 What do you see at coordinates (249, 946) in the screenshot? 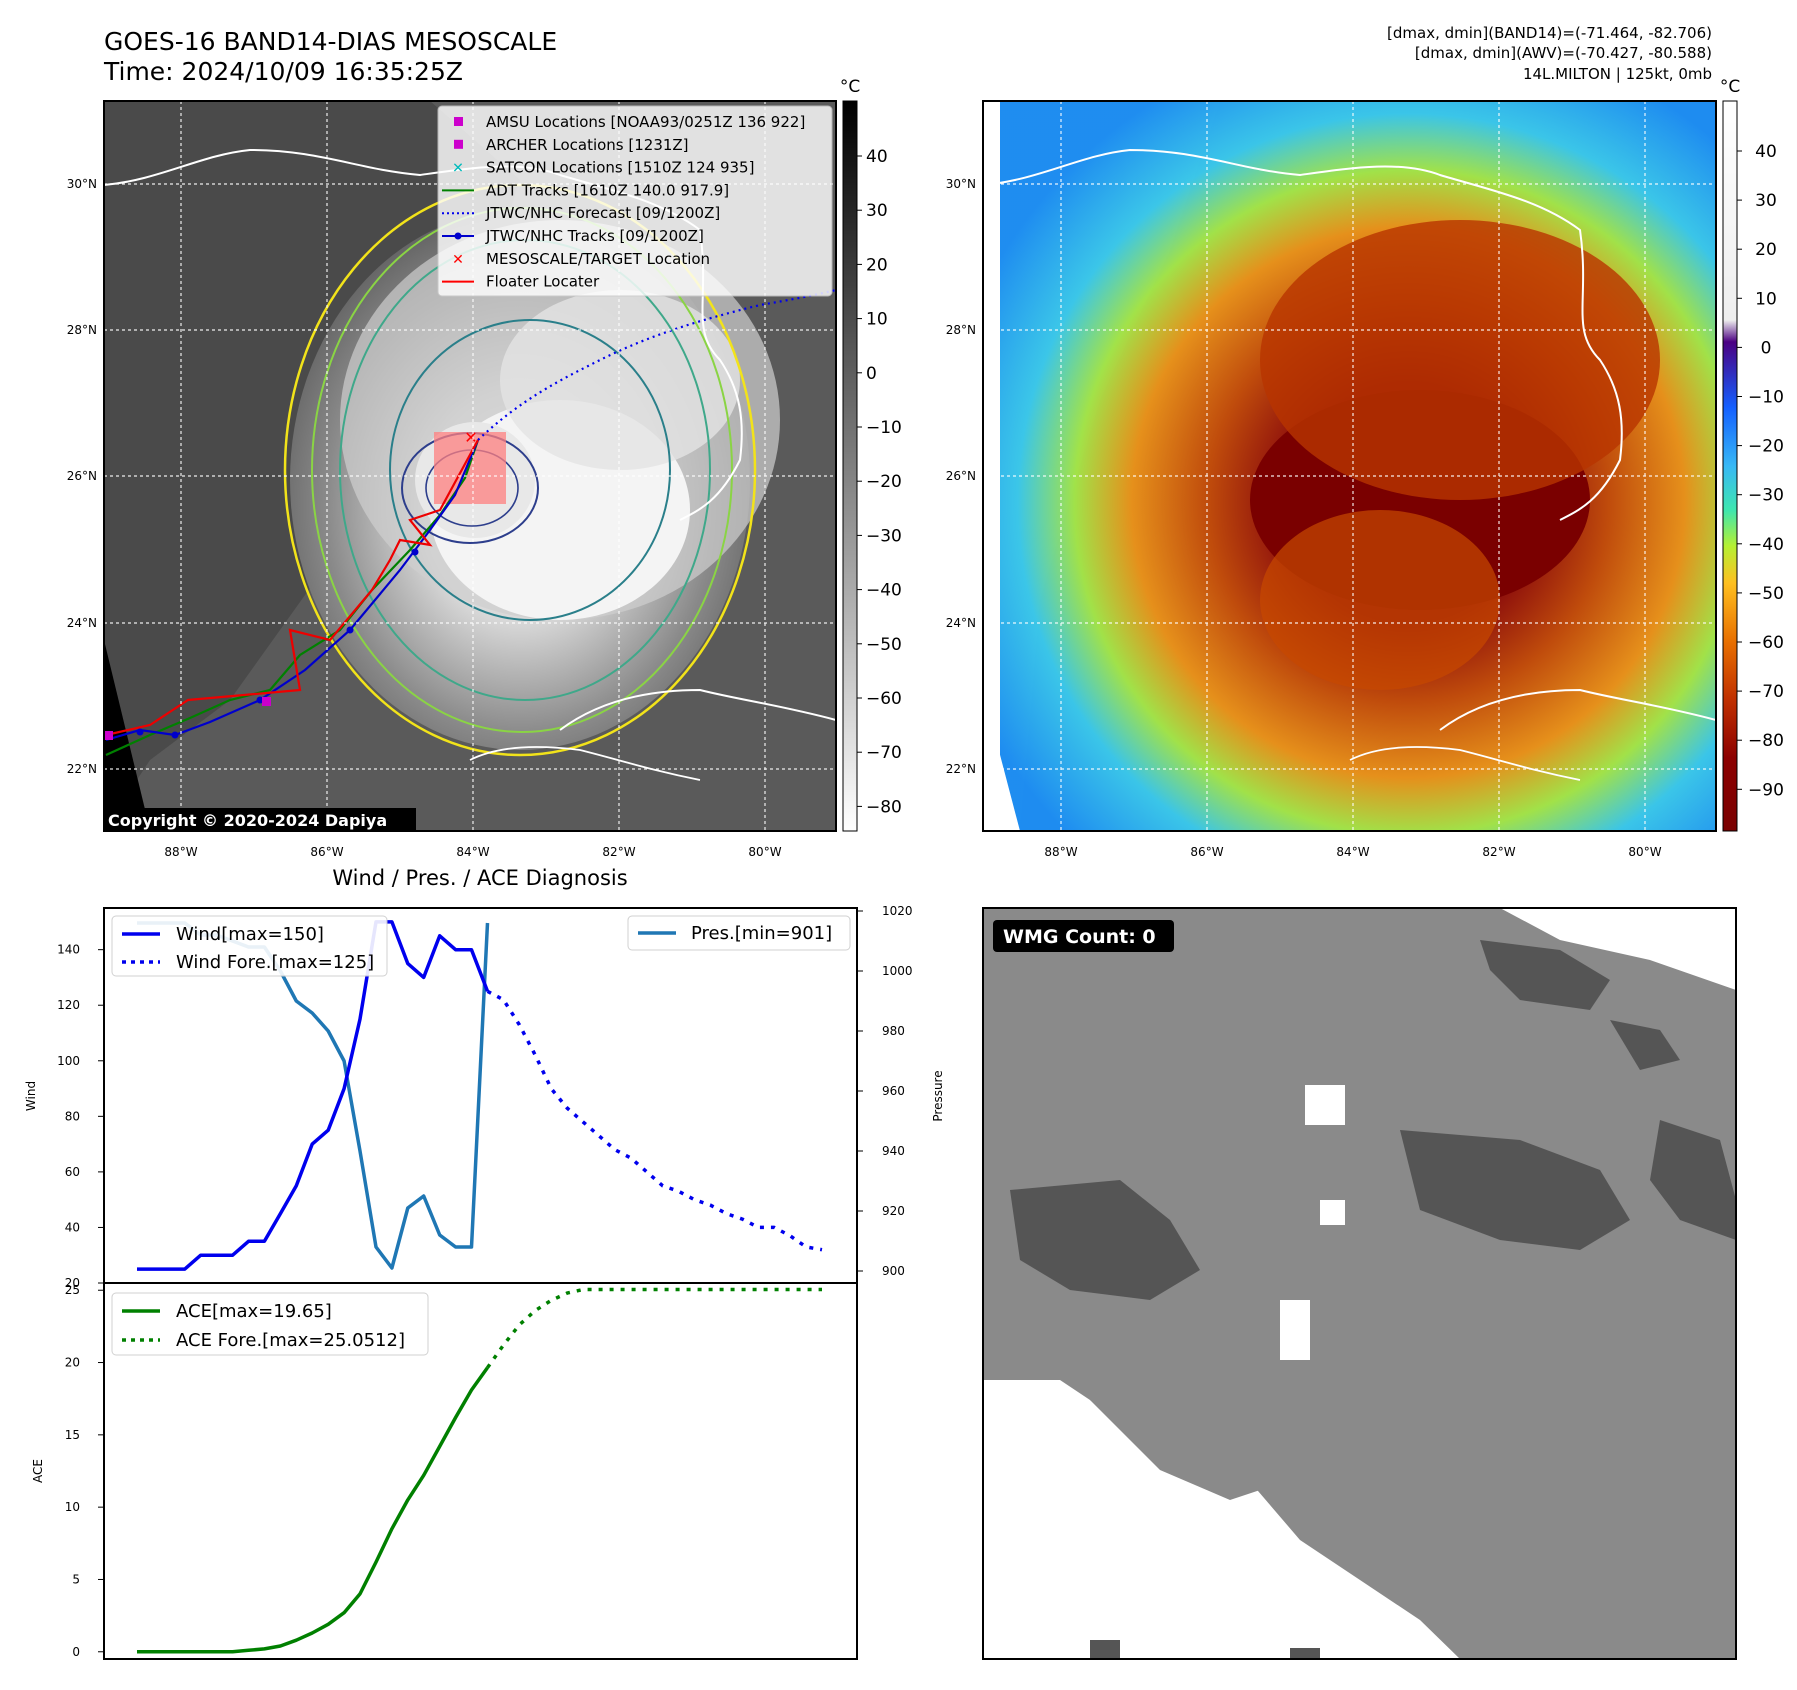
I see `wind-legend: Wind[max=150] Wind Fore.[max=125]` at bounding box center [249, 946].